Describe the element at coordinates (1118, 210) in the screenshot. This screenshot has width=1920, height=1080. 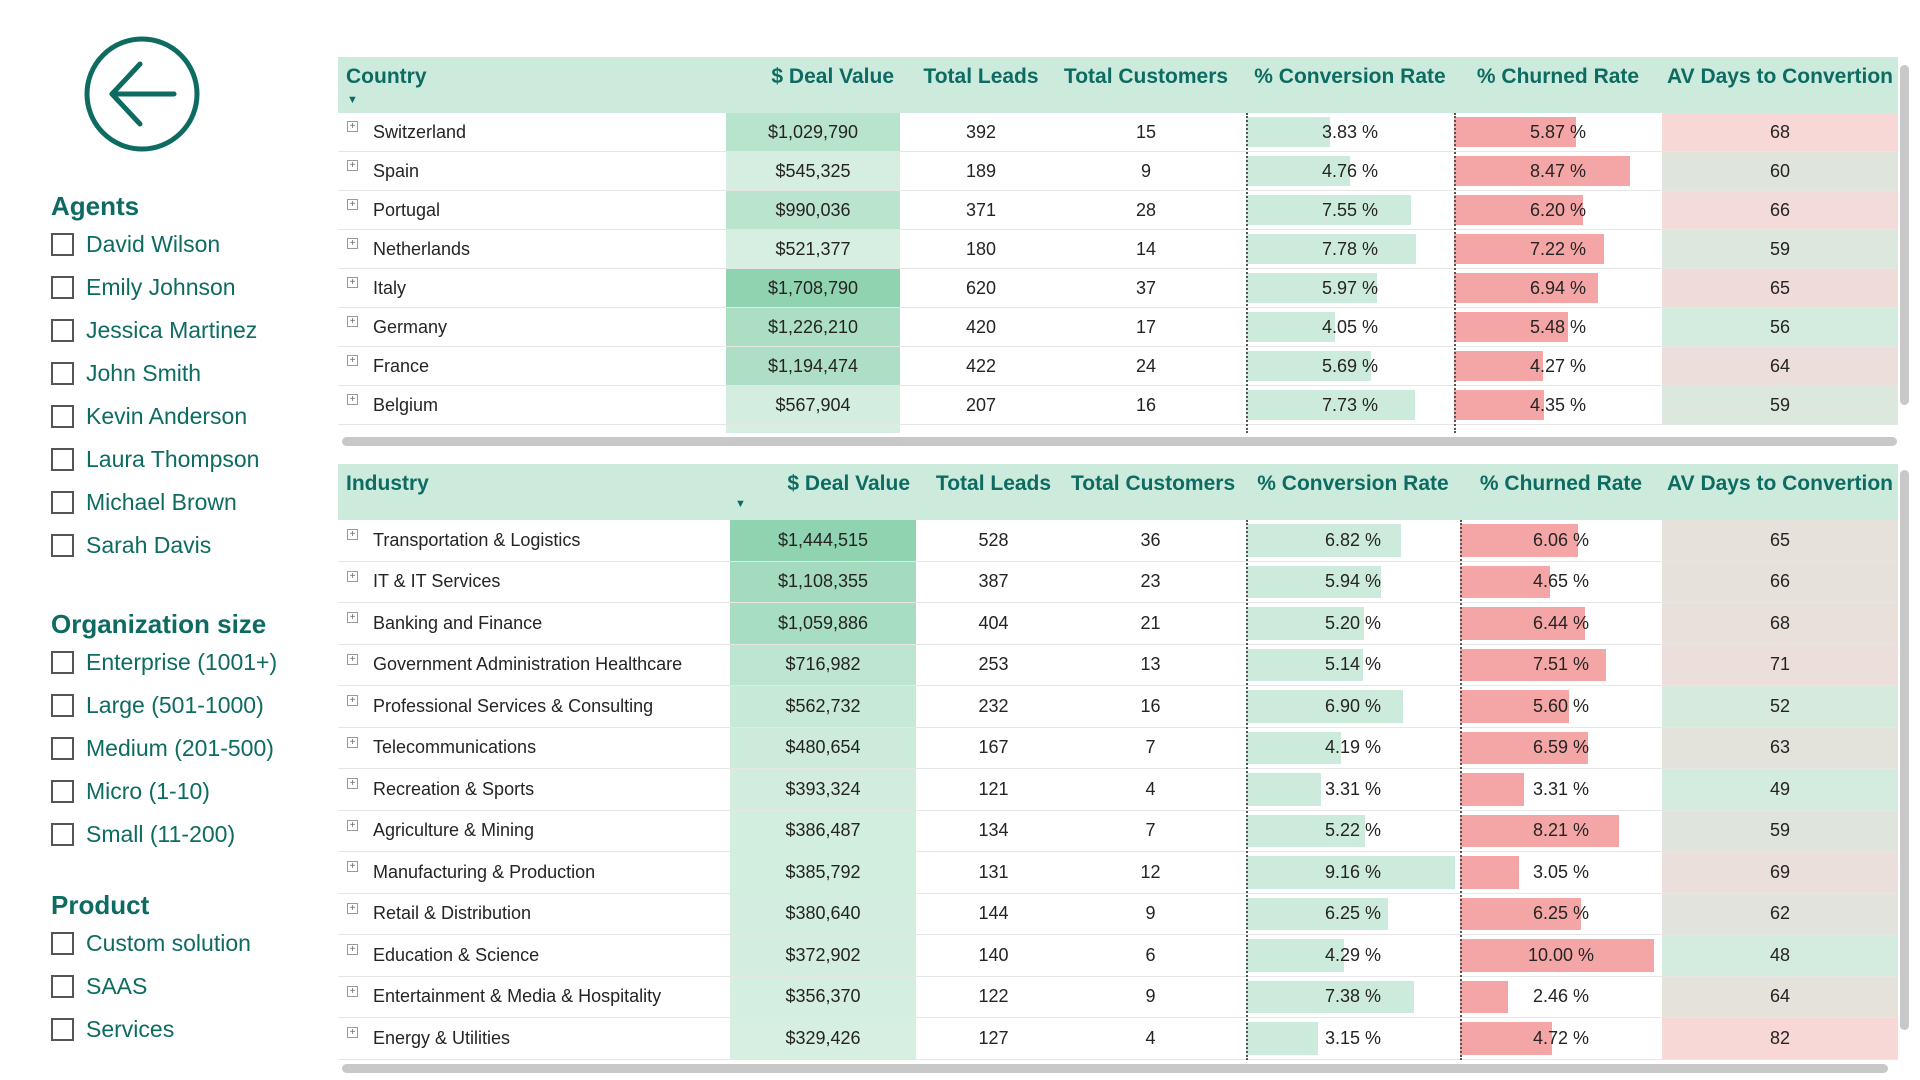
I see `table-row: + Portugal $990,036 371 28 7.55 % 6.20 % 66` at that location.